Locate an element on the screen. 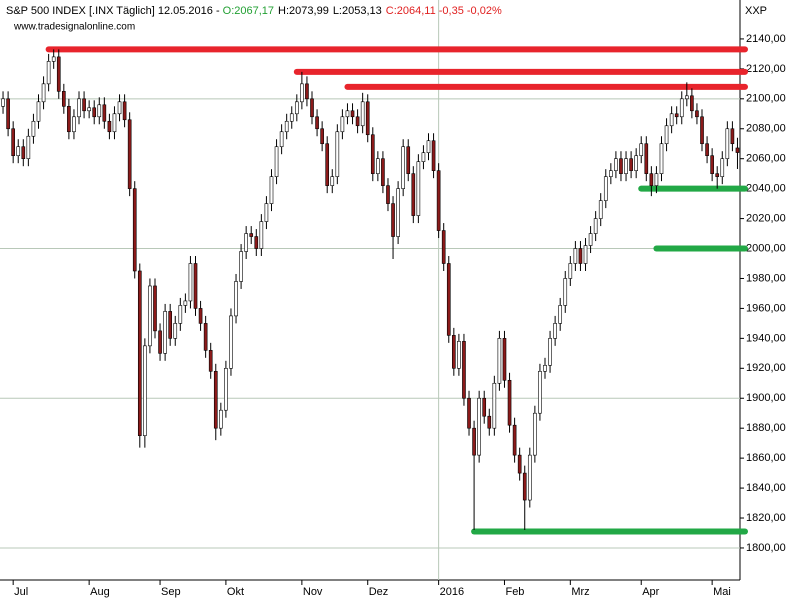  x-tick-label: Jul is located at coordinates (21, 592).